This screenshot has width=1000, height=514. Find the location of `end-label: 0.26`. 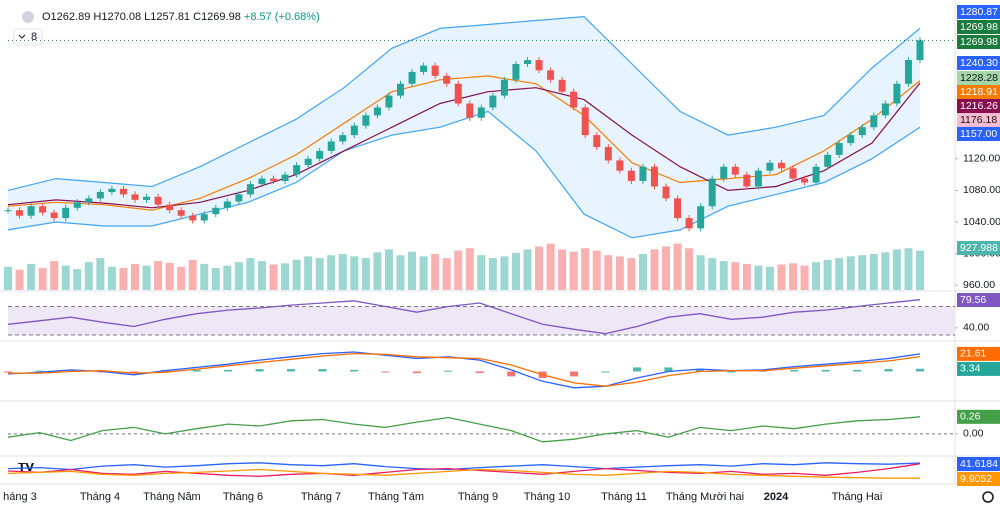

end-label: 0.26 is located at coordinates (970, 417).